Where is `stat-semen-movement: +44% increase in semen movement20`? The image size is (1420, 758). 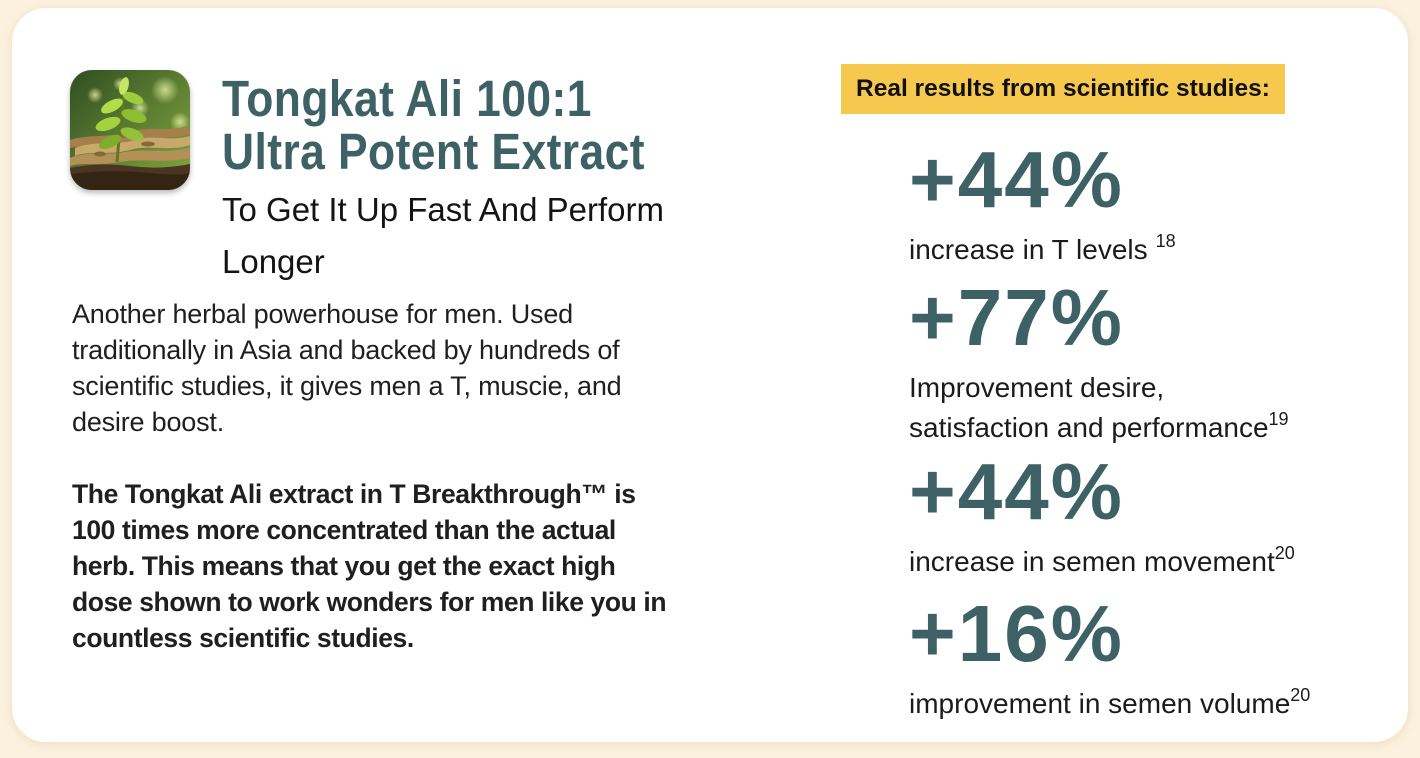 stat-semen-movement: +44% increase in semen movement20 is located at coordinates (1129, 513).